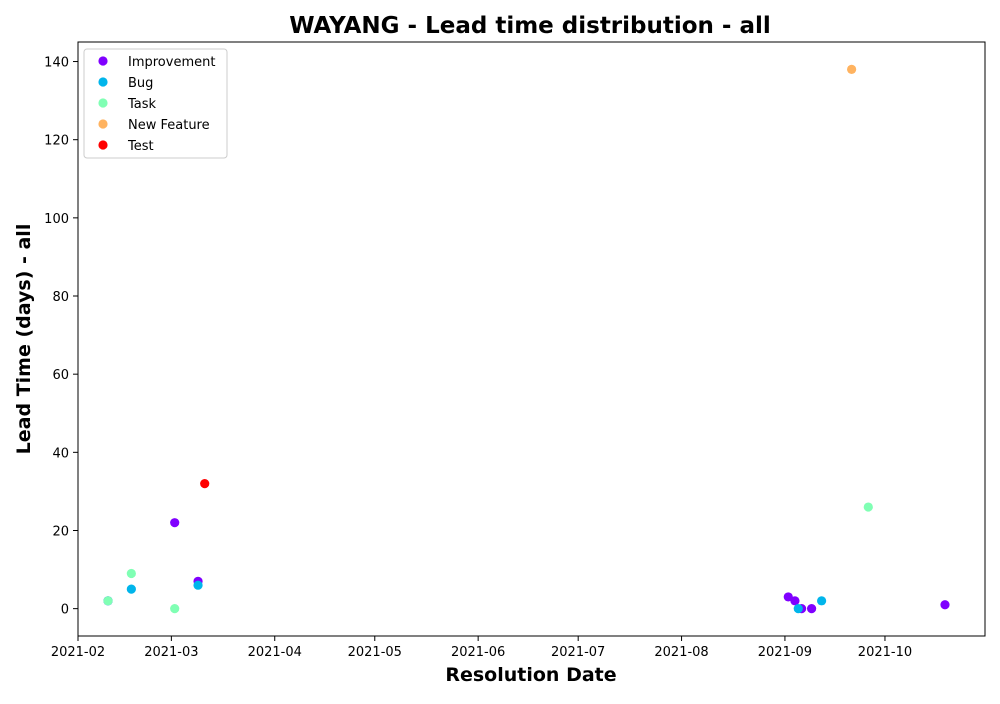 The width and height of the screenshot is (1000, 704). I want to click on y-tick-label: 60, so click(60, 375).